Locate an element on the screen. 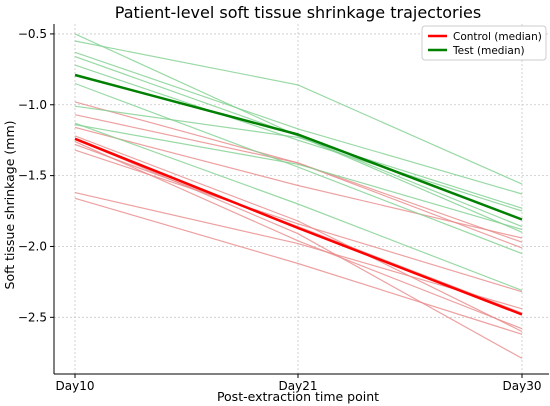 The image size is (550, 406). y-axis-title: Soft tissue shrinkage (mm) is located at coordinates (9, 205).